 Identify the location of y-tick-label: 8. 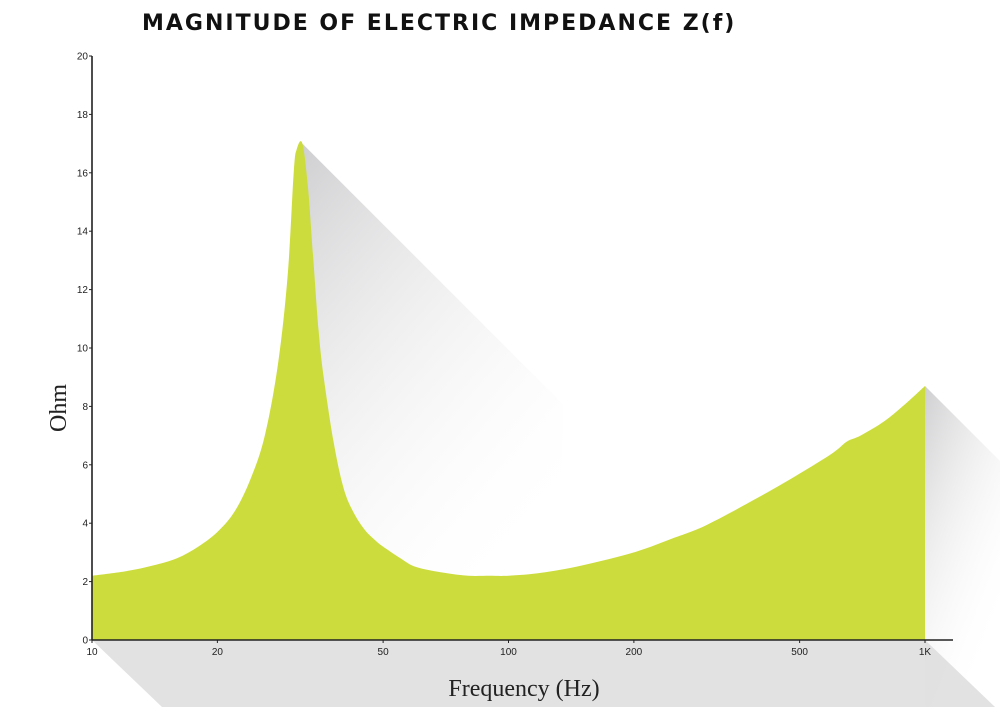
(85, 407).